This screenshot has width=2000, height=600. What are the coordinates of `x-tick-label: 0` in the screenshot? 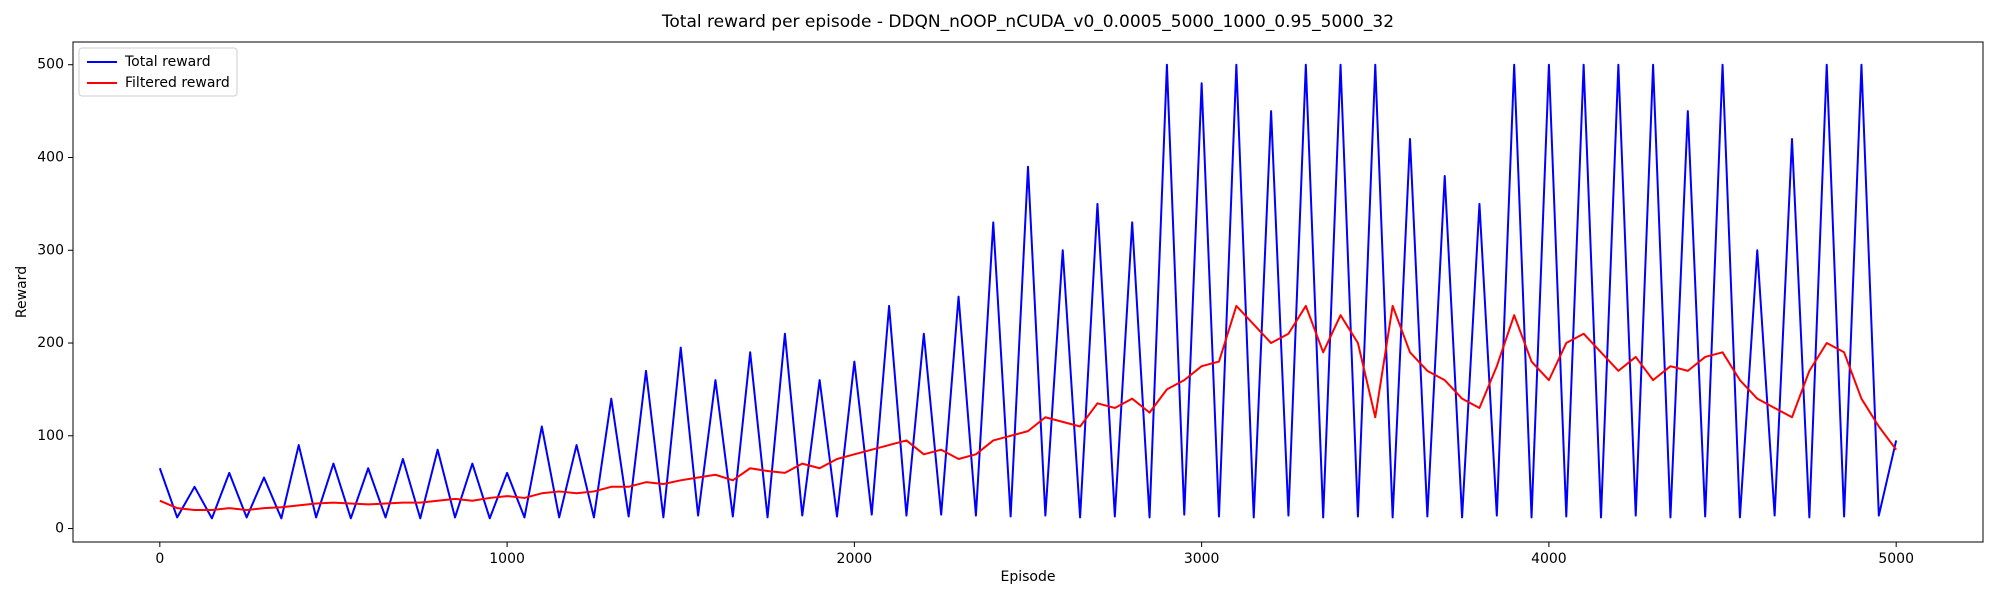 It's located at (159, 559).